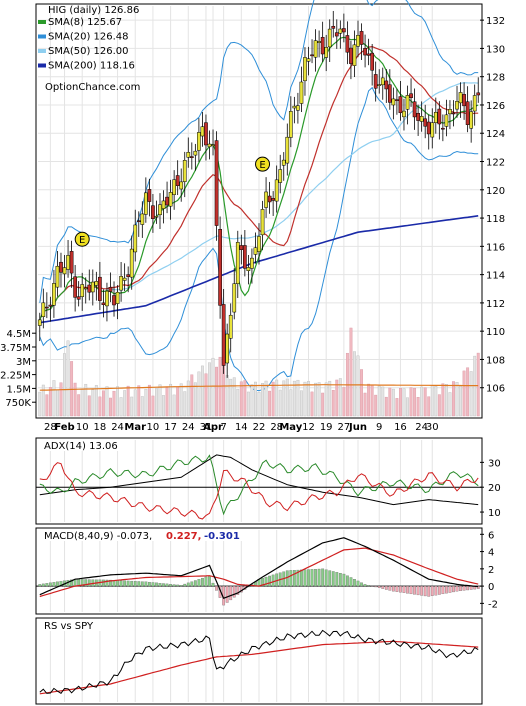  Describe the element at coordinates (15, 348) in the screenshot. I see `volume-tick-label: 3.75M` at that location.